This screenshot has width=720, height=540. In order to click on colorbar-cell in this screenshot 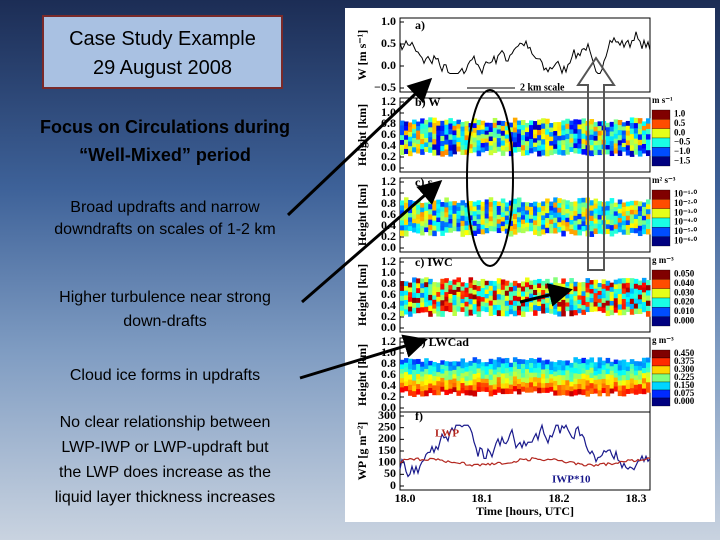, I will do `click(661, 302)`.